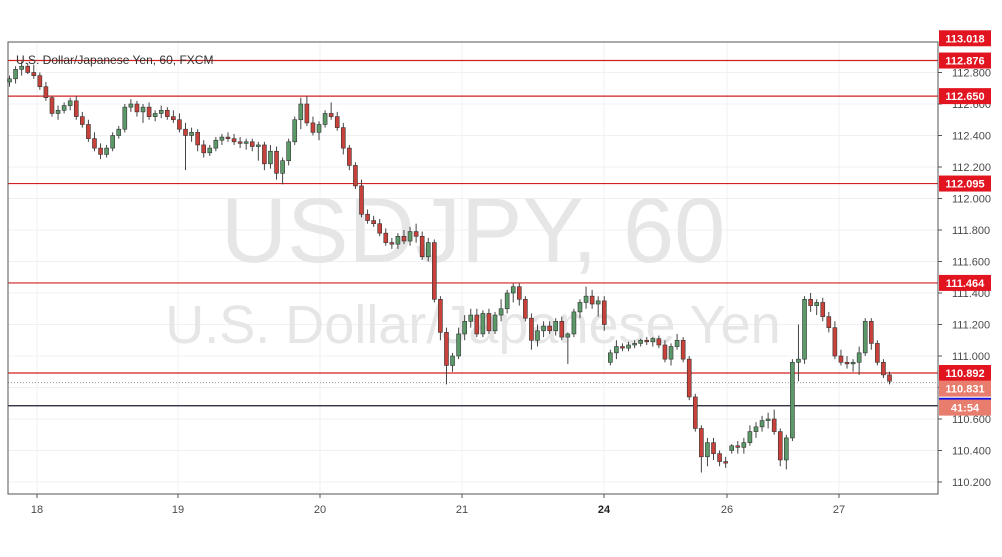  I want to click on level-tag-box, so click(965, 282).